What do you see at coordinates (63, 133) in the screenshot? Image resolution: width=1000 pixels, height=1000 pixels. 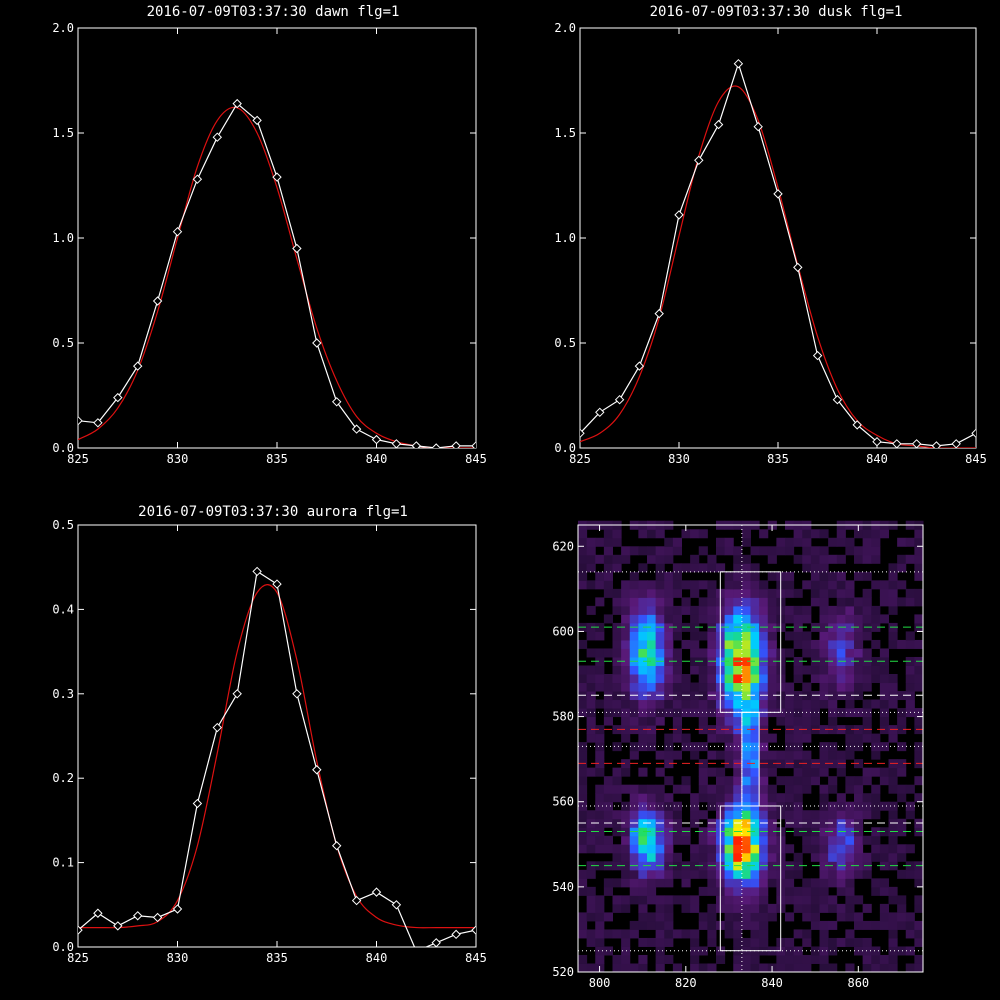 I see `y-tick-label: 1.5` at bounding box center [63, 133].